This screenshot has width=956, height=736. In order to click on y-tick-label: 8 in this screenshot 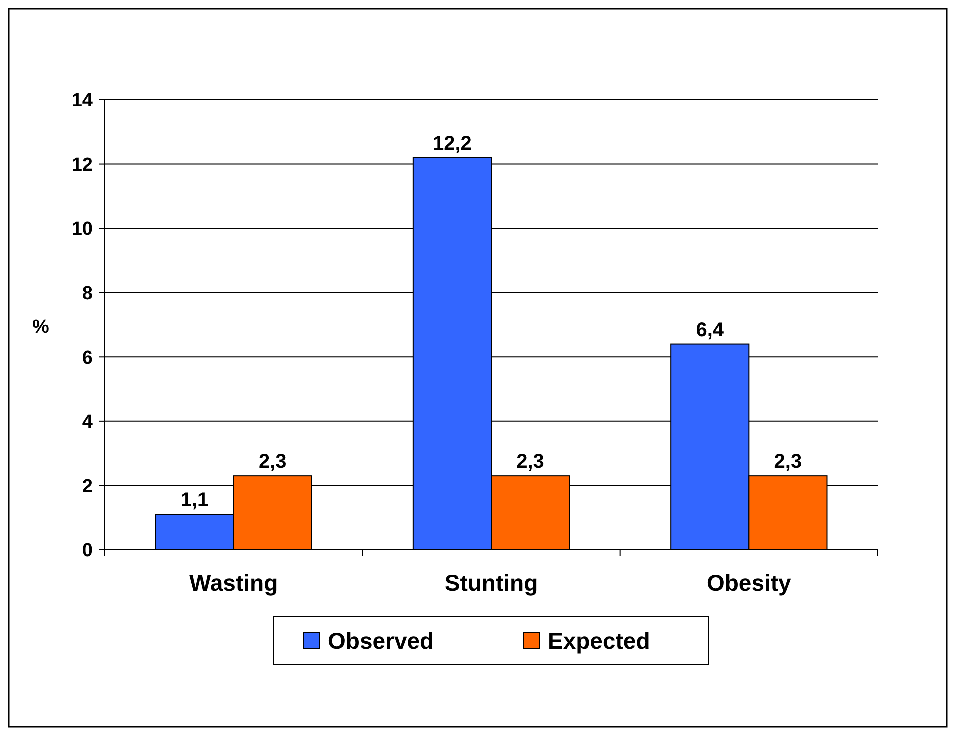, I will do `click(87, 294)`.